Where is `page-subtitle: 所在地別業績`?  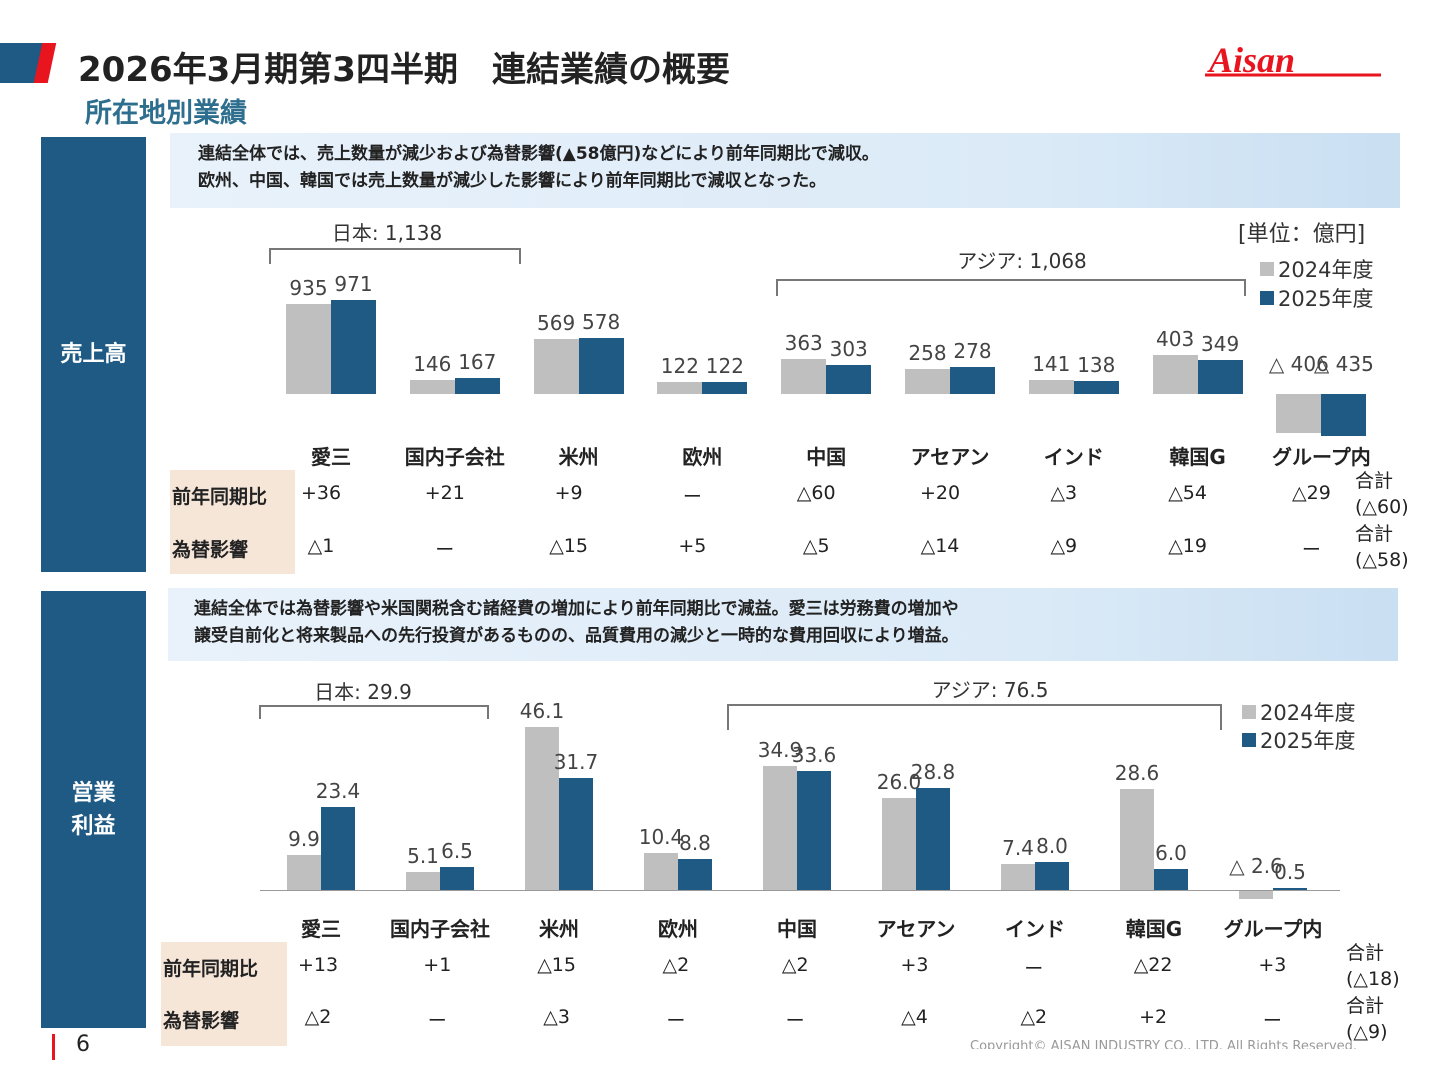 page-subtitle: 所在地別業績 is located at coordinates (166, 113).